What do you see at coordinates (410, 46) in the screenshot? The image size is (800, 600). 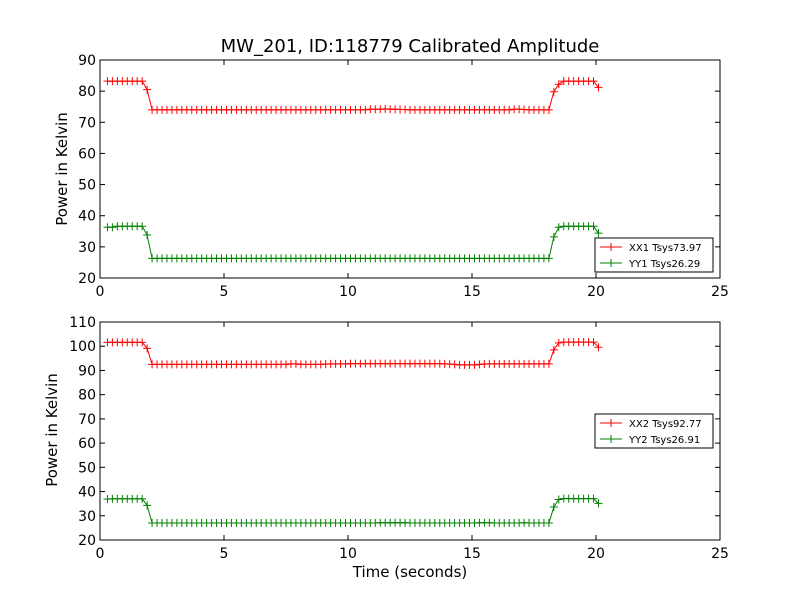 I see `chart-title: MW_201, ID:118779 Calibrated Amplitude` at bounding box center [410, 46].